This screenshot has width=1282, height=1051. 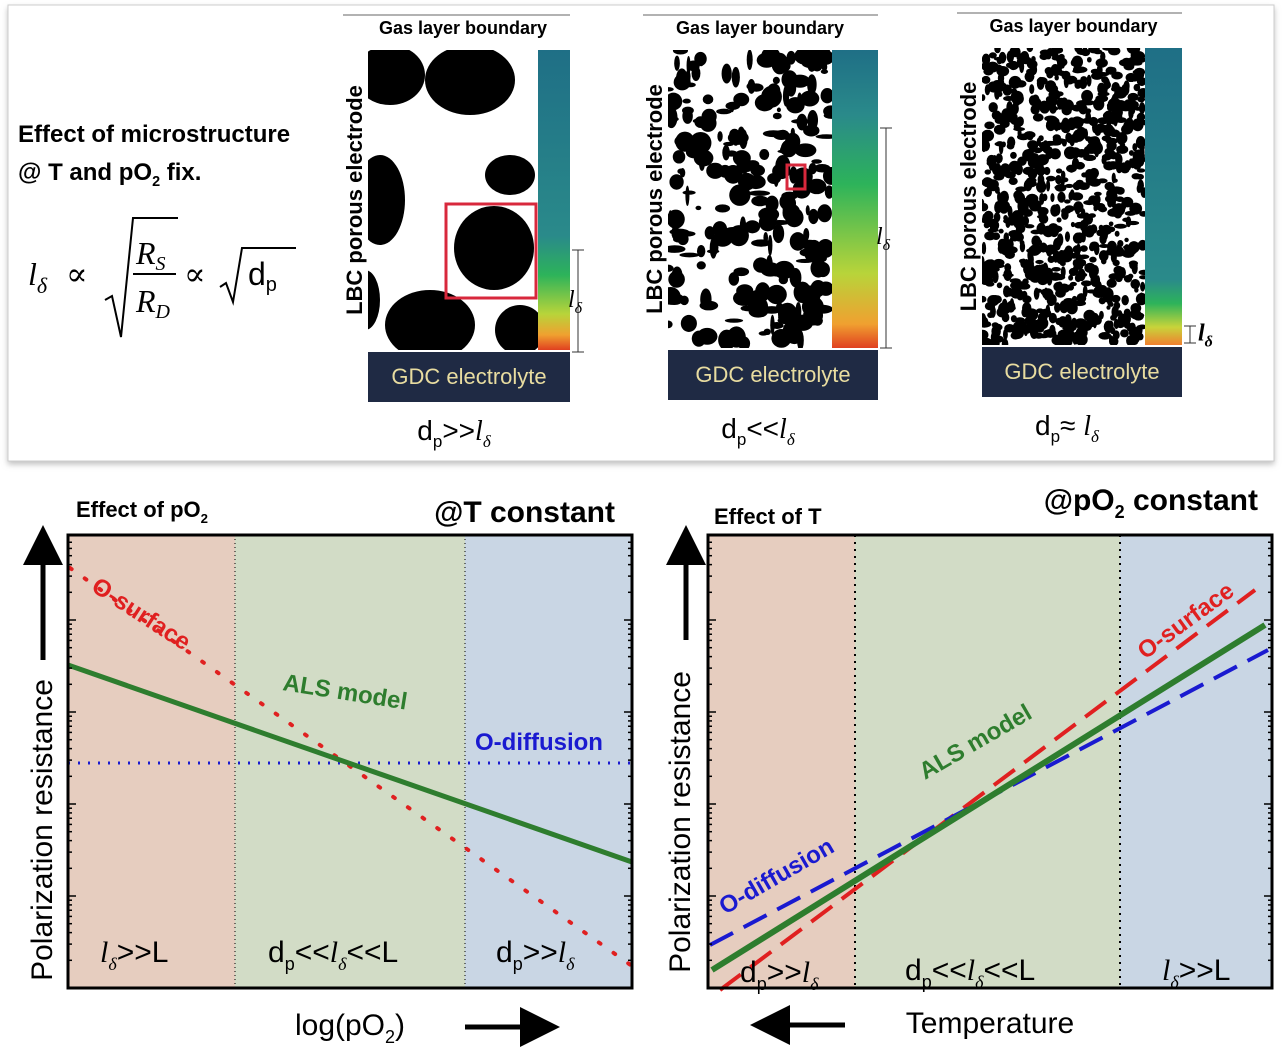 What do you see at coordinates (479, 431) in the screenshot?
I see `text-part: l` at bounding box center [479, 431].